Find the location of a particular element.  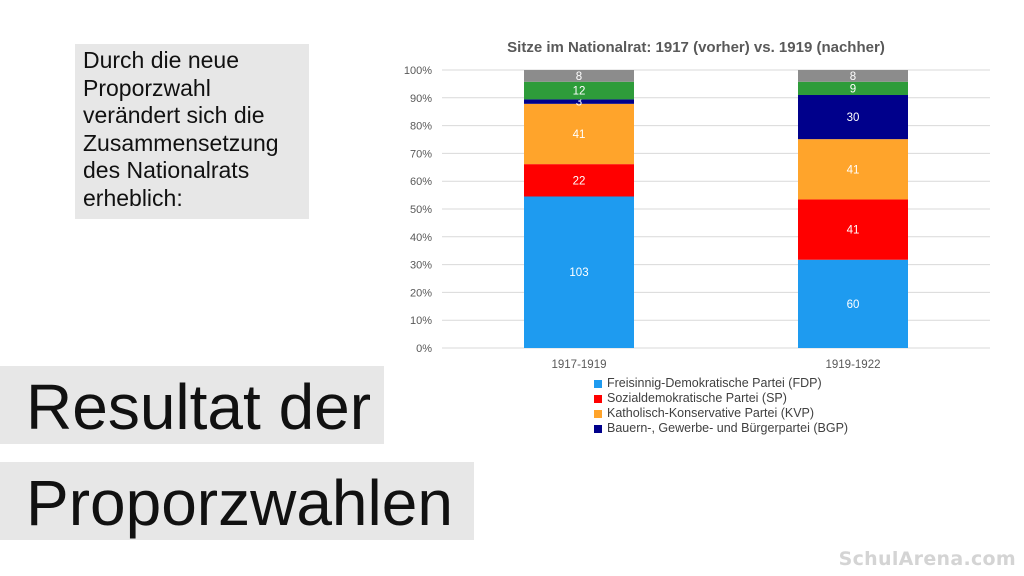

y-axis-ticks: 0% 10% 20% 30% 40% 50% 60% 70% 80% 90% 100% is located at coordinates (418, 210).